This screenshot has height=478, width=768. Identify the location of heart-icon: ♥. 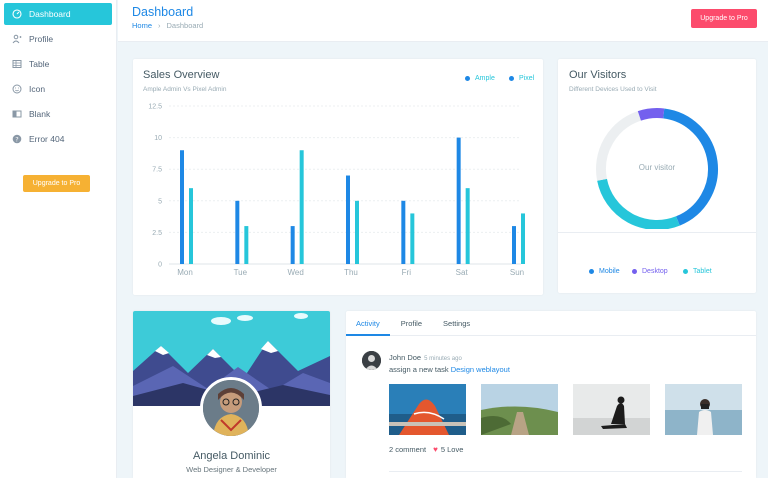
(435, 449).